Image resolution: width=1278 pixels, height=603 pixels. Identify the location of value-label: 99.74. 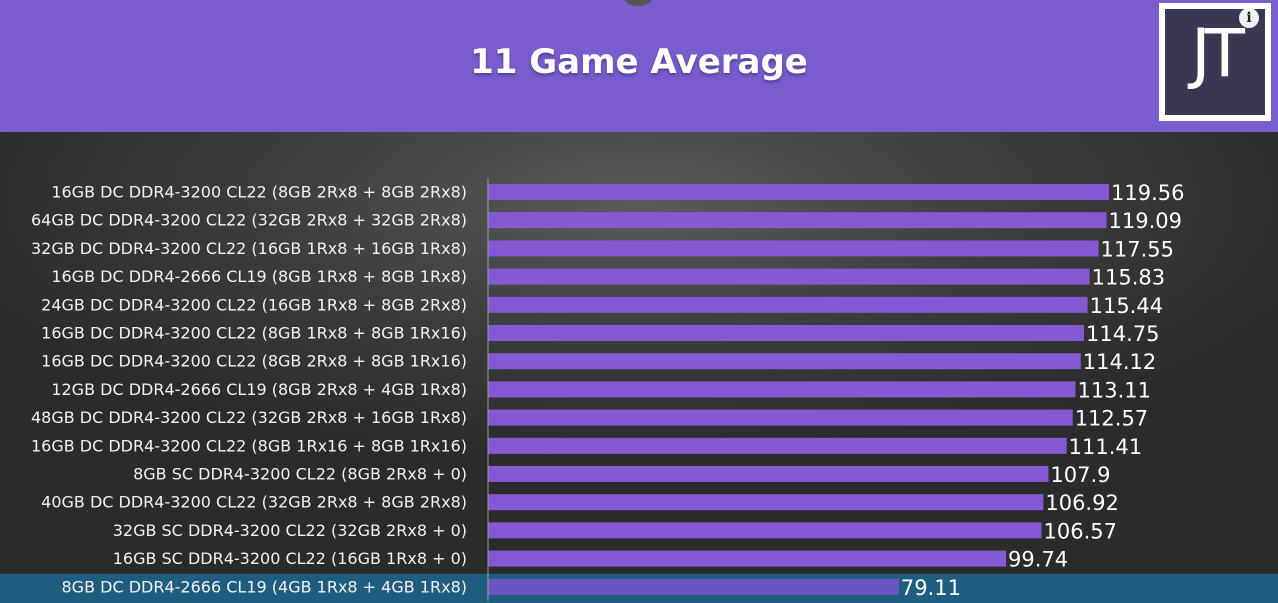
(1038, 560).